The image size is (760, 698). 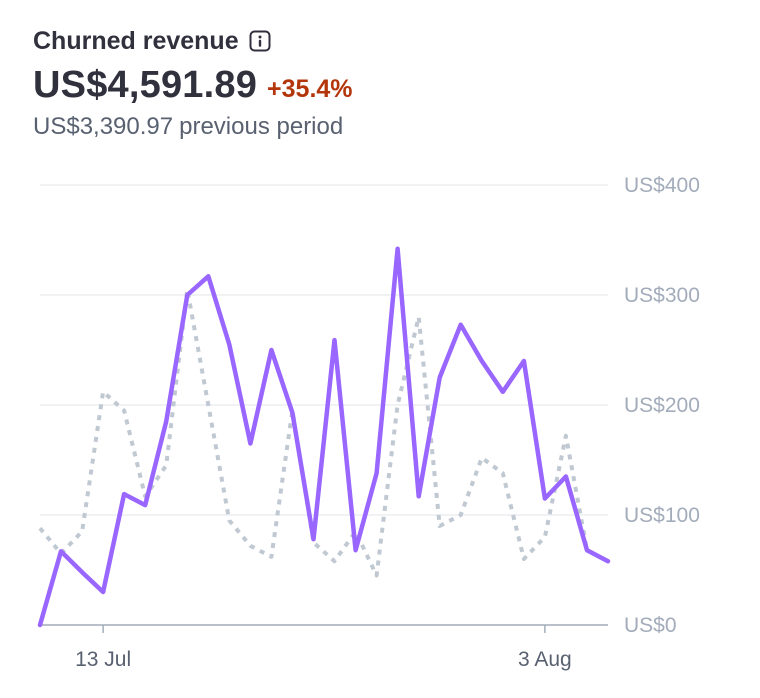 What do you see at coordinates (145, 85) in the screenshot?
I see `metric-value: US$4,591.89` at bounding box center [145, 85].